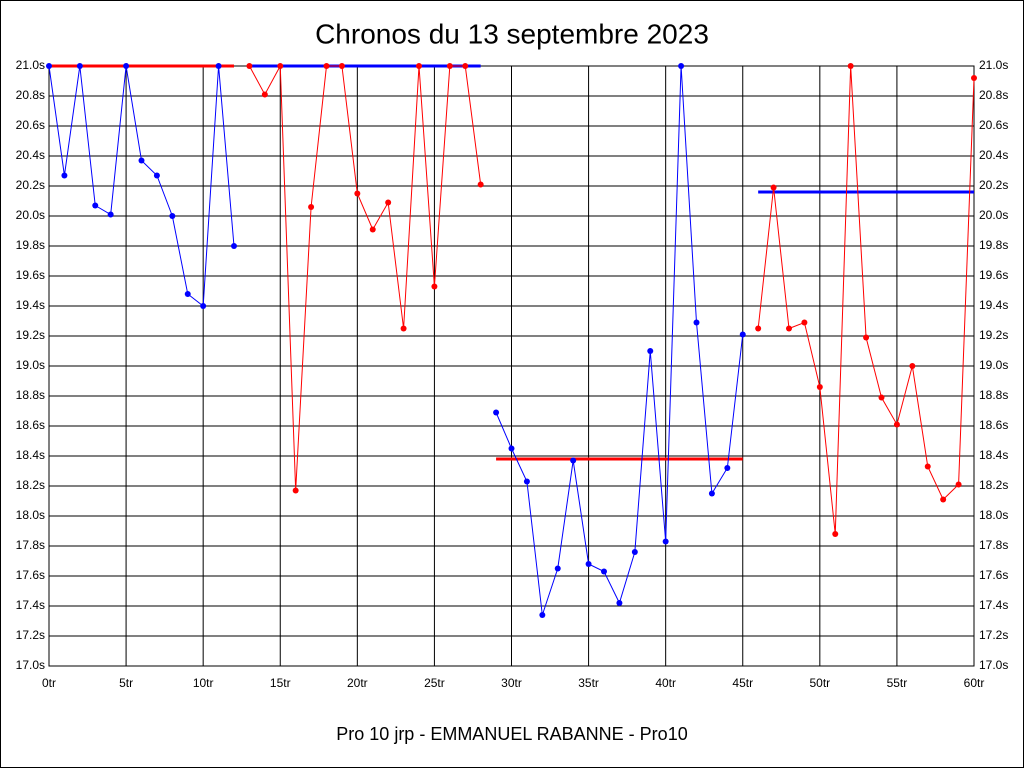 Image resolution: width=1024 pixels, height=768 pixels. I want to click on y-tick-label-right: 20.8s, so click(993, 95).